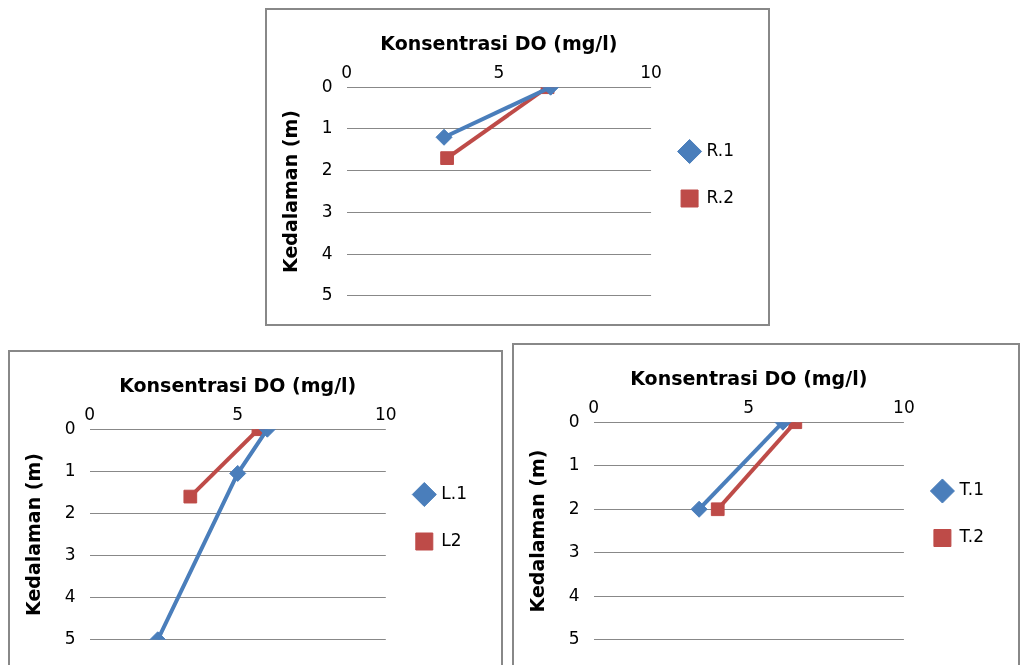 Image resolution: width=1020 pixels, height=665 pixels. What do you see at coordinates (971, 536) in the screenshot?
I see `legend-label: T.2` at bounding box center [971, 536].